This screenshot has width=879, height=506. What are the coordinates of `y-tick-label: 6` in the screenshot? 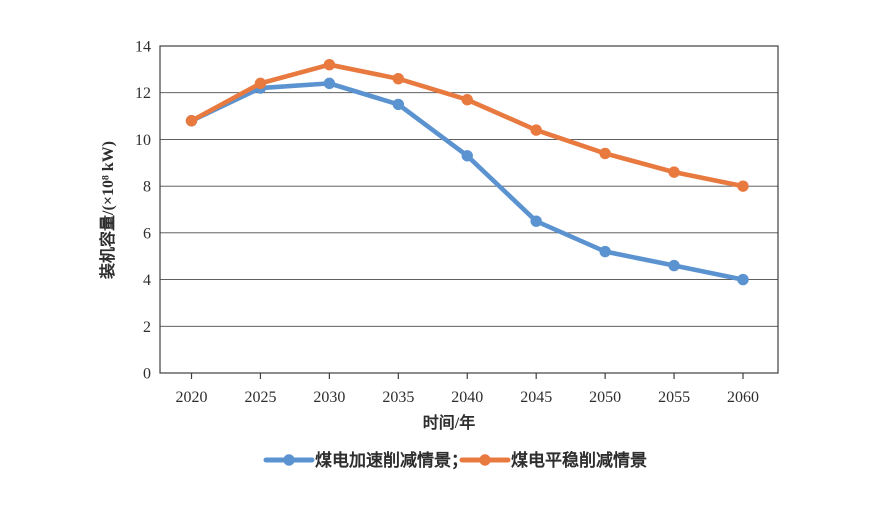 It's located at (147, 233).